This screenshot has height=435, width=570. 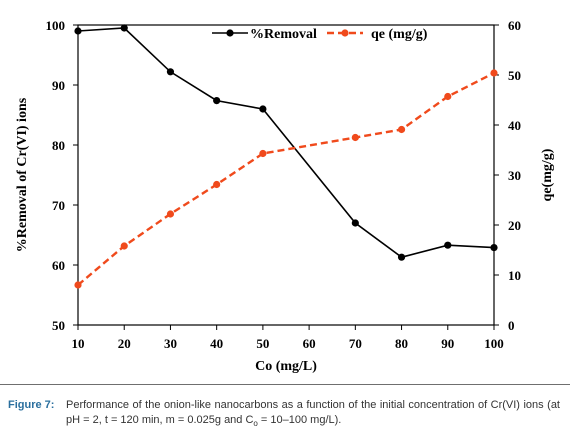 What do you see at coordinates (230, 33) in the screenshot?
I see `legend-removal-marker` at bounding box center [230, 33].